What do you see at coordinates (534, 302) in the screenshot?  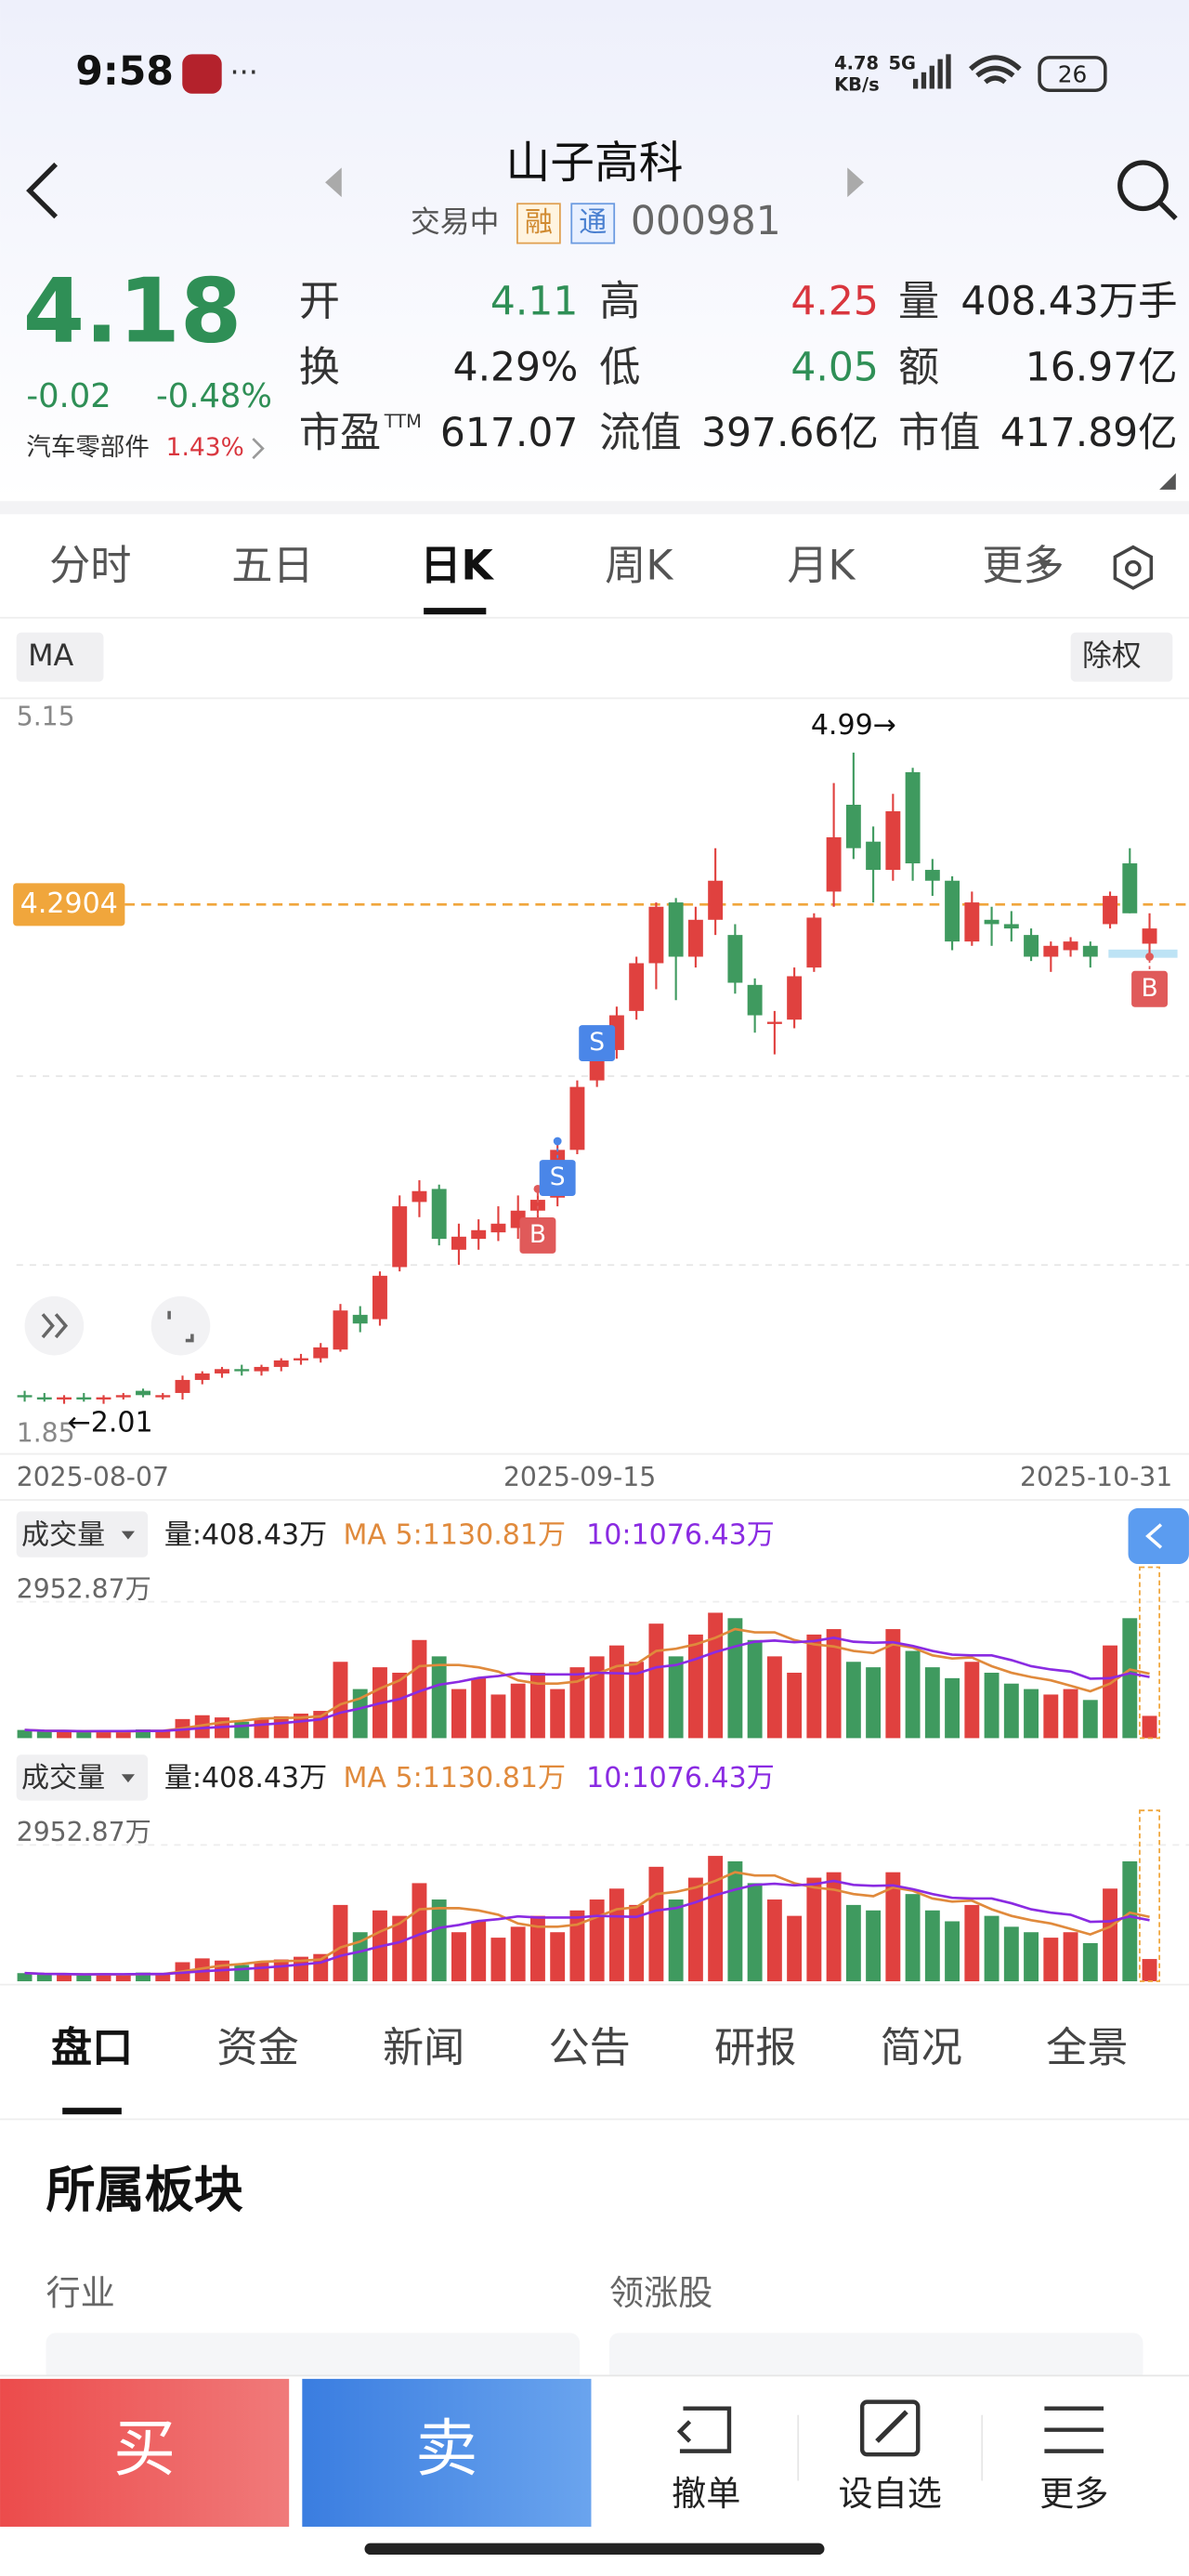 I see `stat-value: 4.11` at bounding box center [534, 302].